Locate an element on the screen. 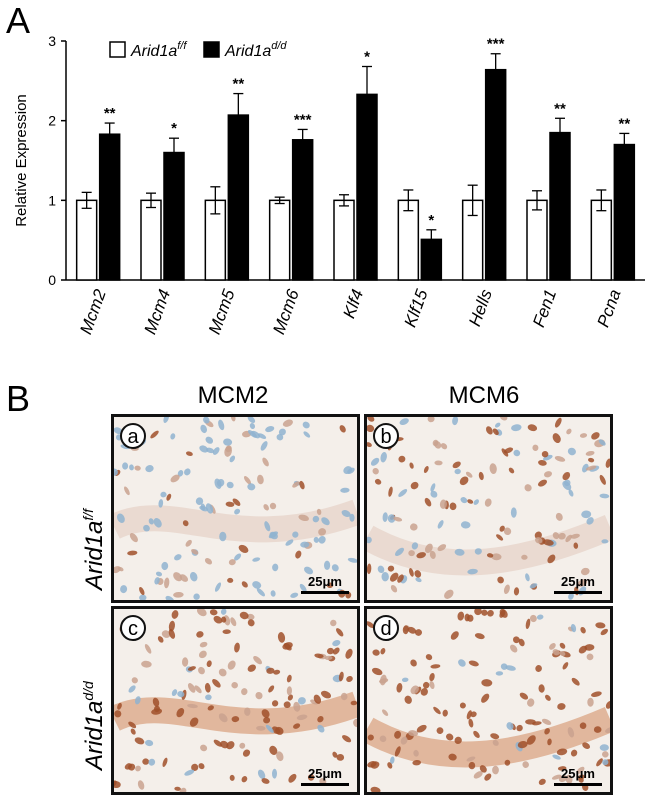 This screenshot has width=659, height=800. column-title-mcm6: MCM6 is located at coordinates (484, 395).